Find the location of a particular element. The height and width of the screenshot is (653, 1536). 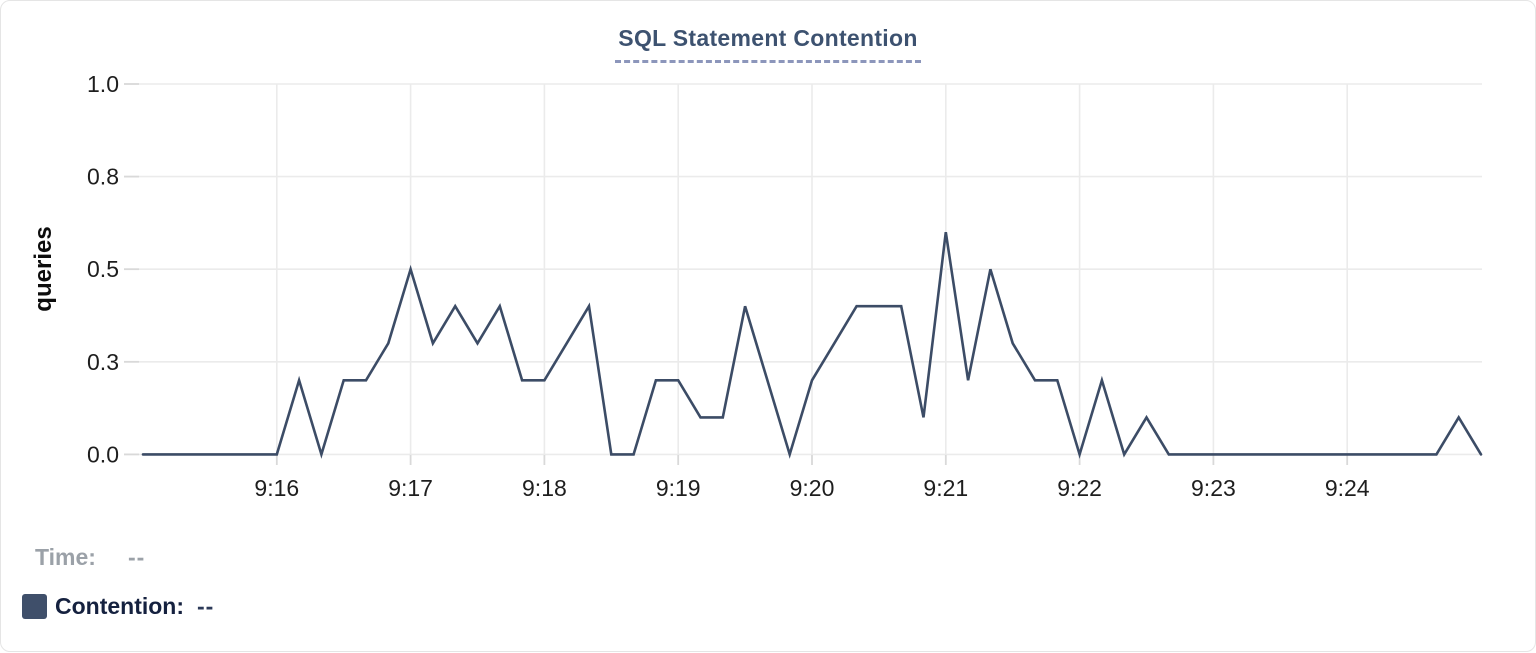

x-tick-label: 9:21 is located at coordinates (945, 488).